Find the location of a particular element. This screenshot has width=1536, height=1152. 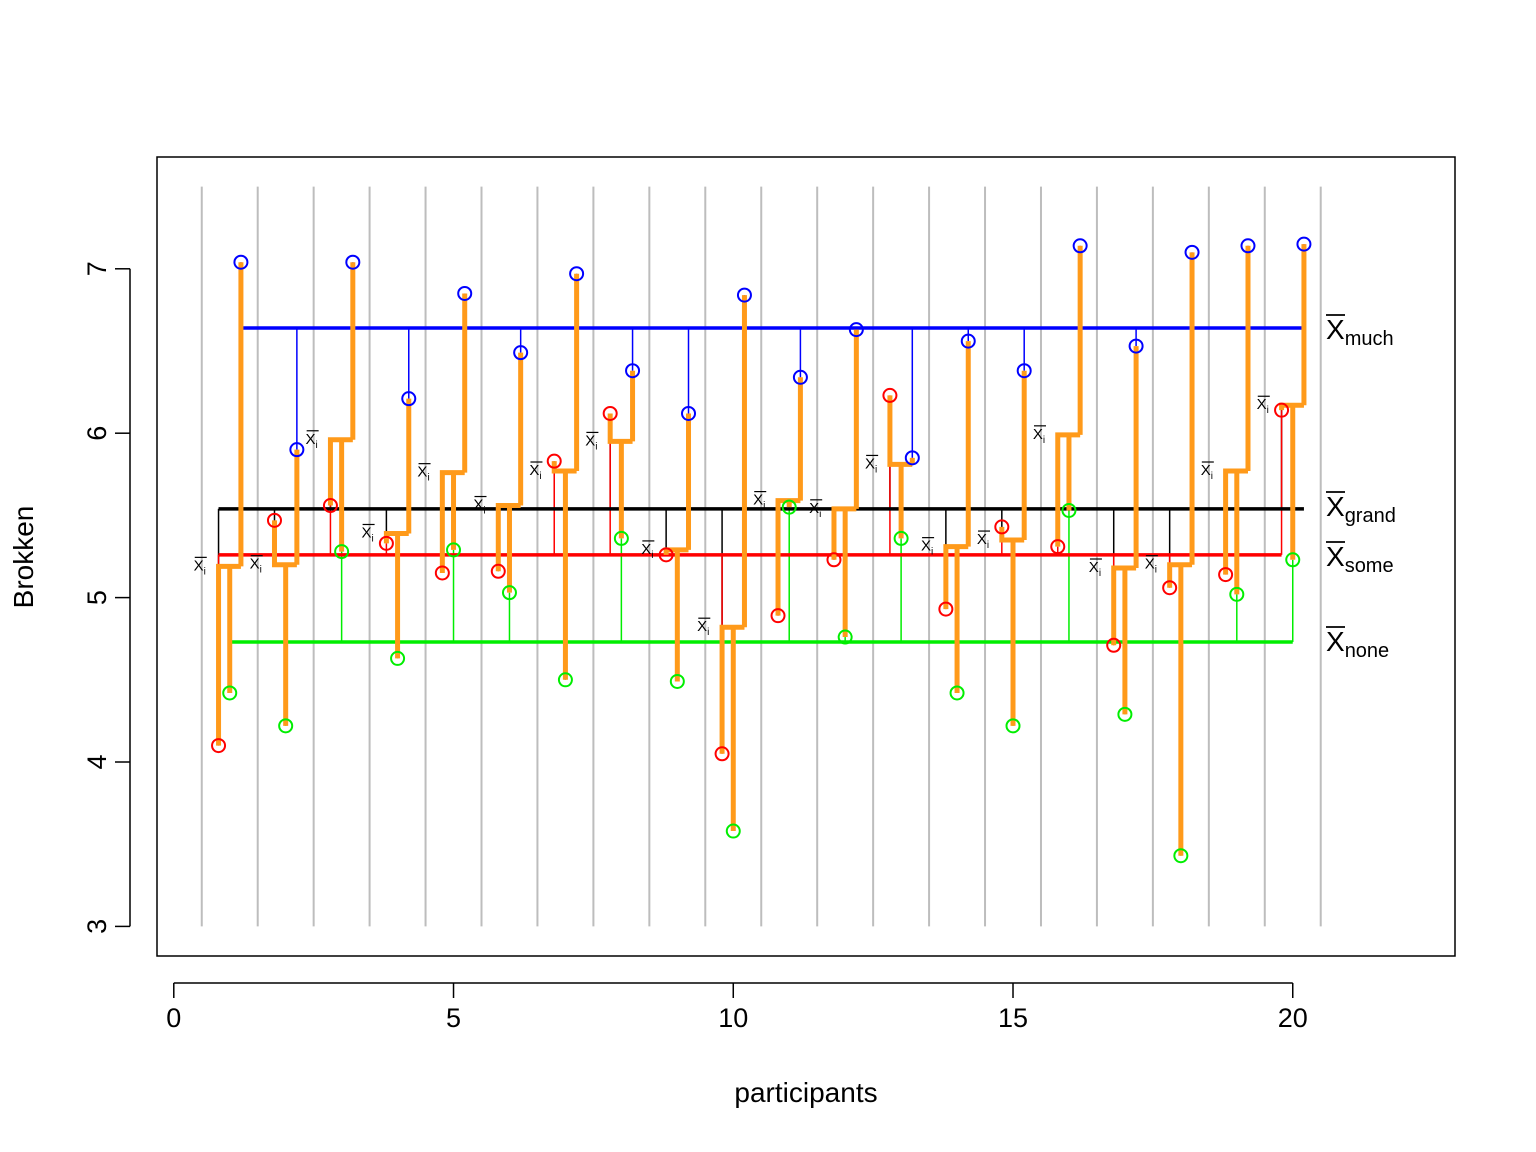

some-mean-label: Xsome is located at coordinates (1360, 559).